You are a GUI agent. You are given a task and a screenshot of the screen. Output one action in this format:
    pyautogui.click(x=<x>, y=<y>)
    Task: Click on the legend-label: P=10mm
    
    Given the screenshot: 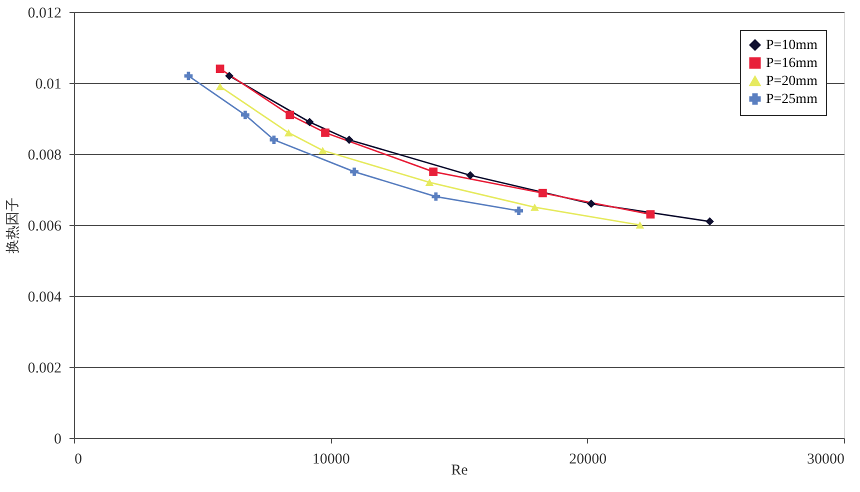 What is the action you would take?
    pyautogui.click(x=792, y=45)
    